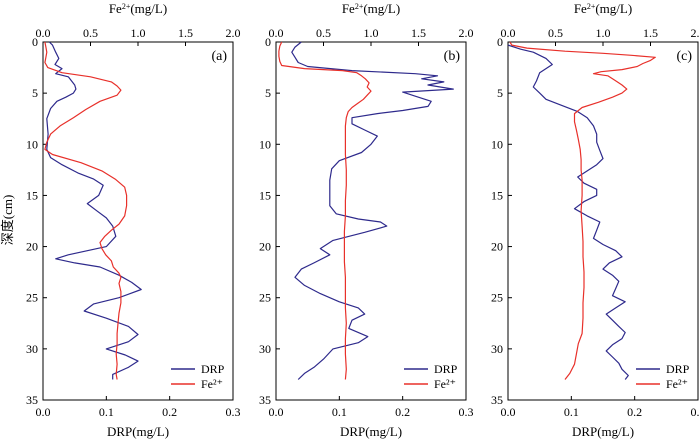 The height and width of the screenshot is (443, 700). Describe the element at coordinates (452, 56) in the screenshot. I see `panel-label: (b)` at that location.